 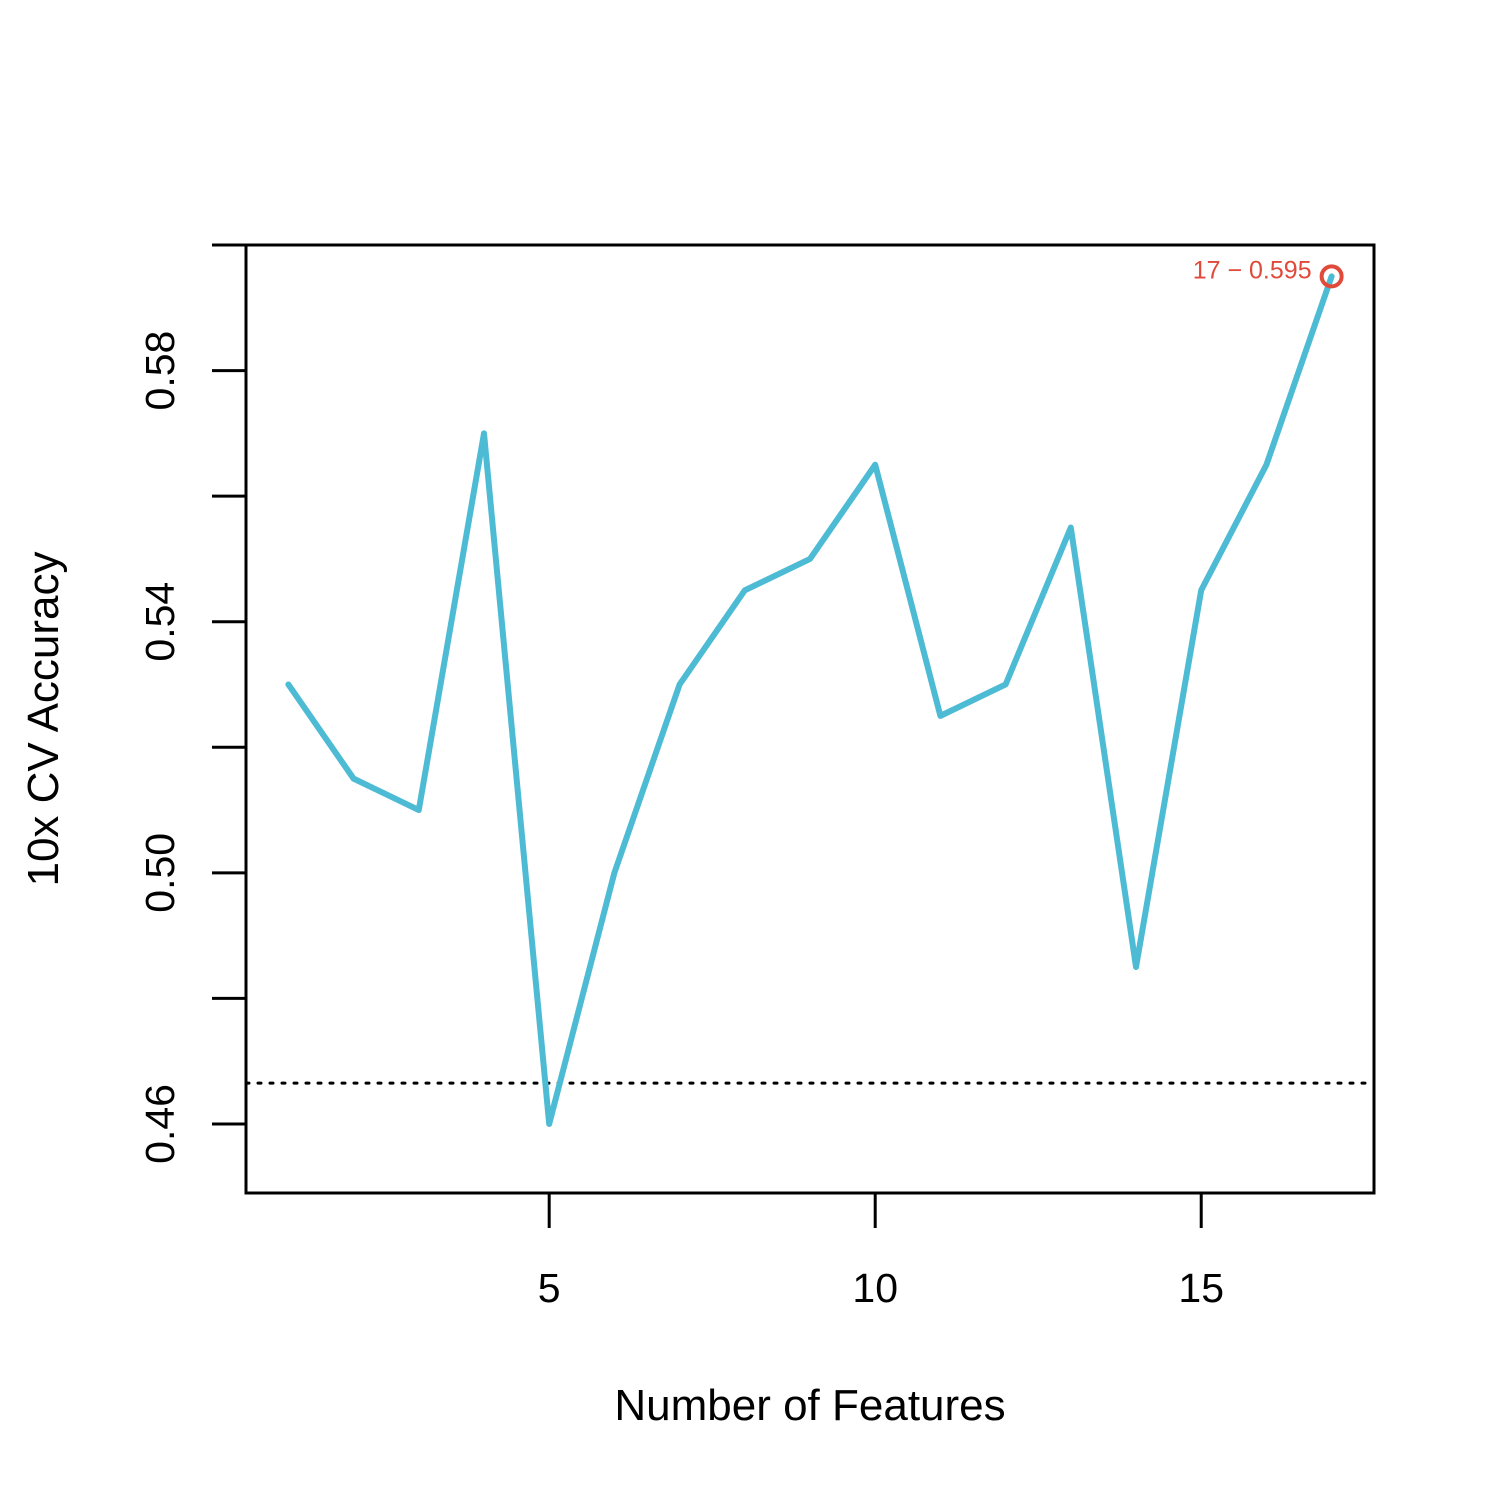 What do you see at coordinates (43, 718) in the screenshot?
I see `y-axis-title: 10x CV Accuracy` at bounding box center [43, 718].